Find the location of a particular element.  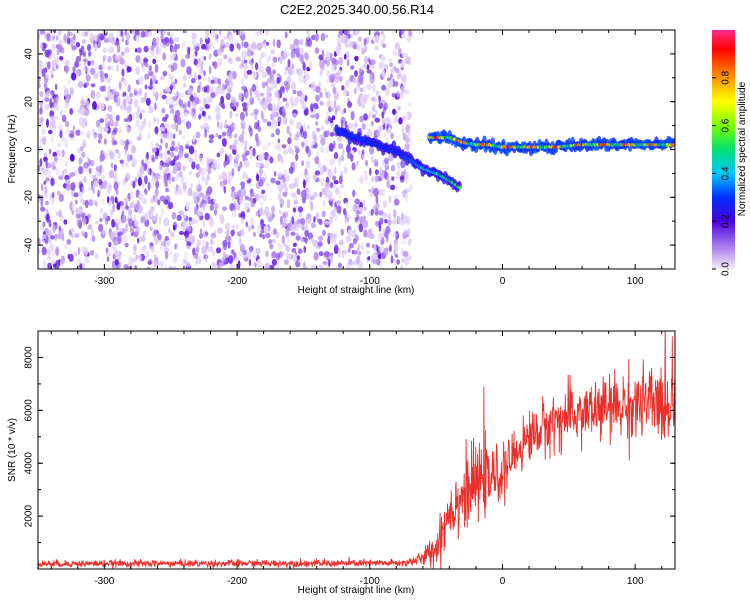

colorbar-tick-label: 0.8 is located at coordinates (726, 77).